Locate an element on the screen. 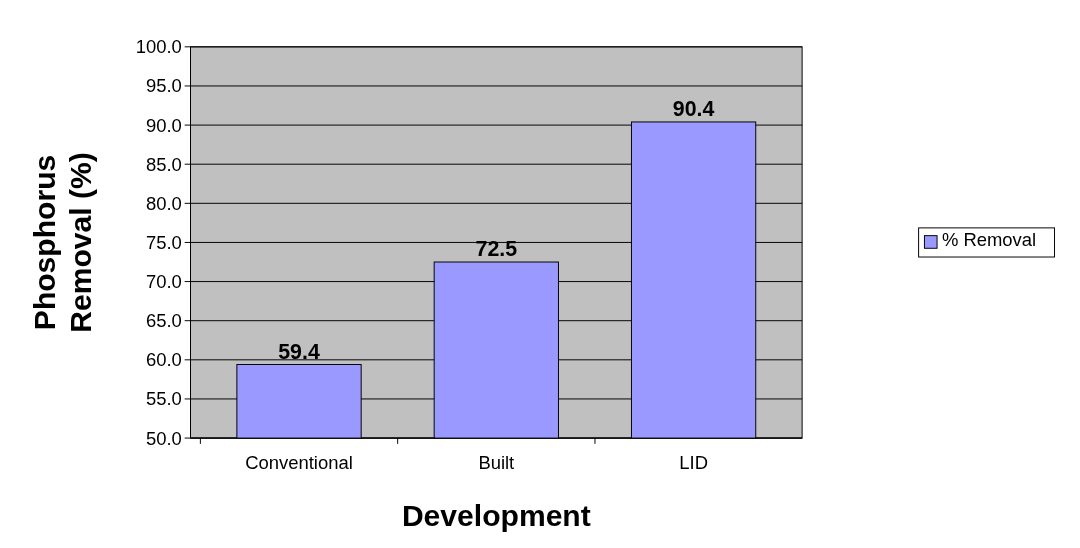 The width and height of the screenshot is (1080, 548). x-axis-title: Development is located at coordinates (496, 516).